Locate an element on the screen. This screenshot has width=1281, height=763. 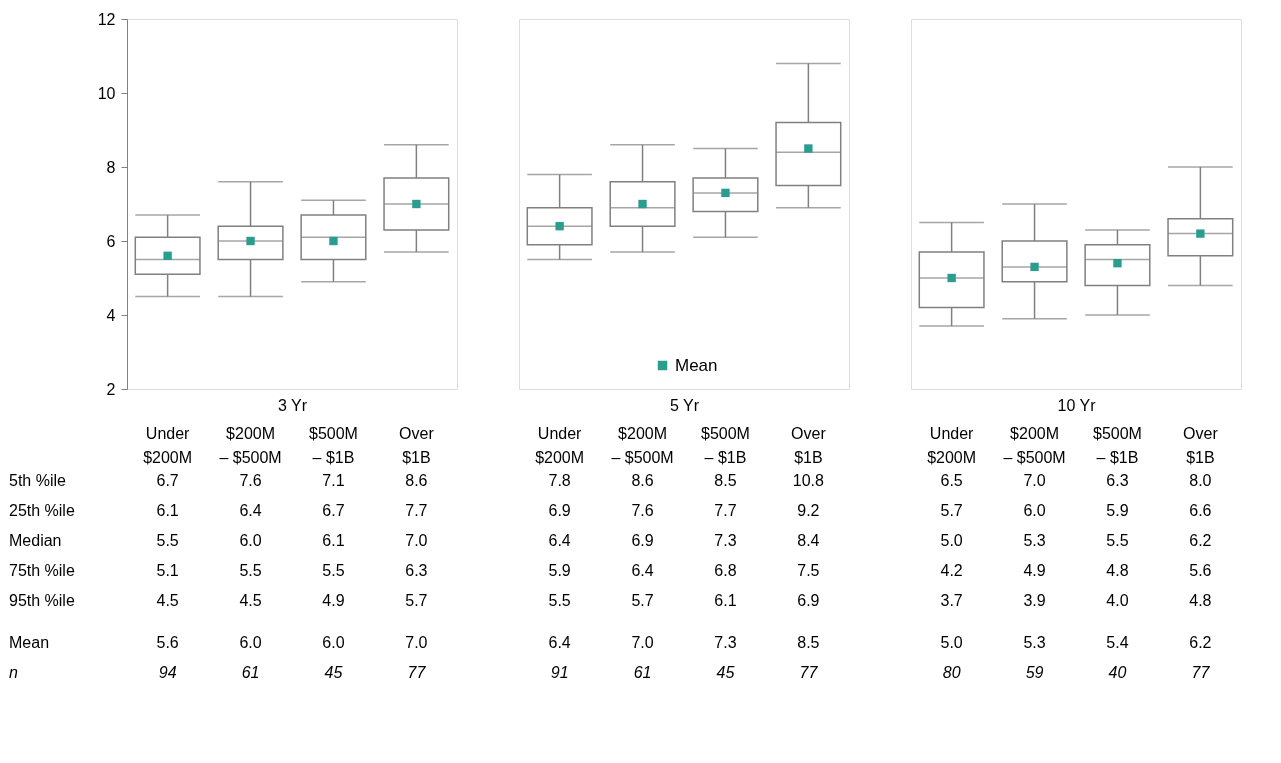
text: 59 is located at coordinates (1034, 672).